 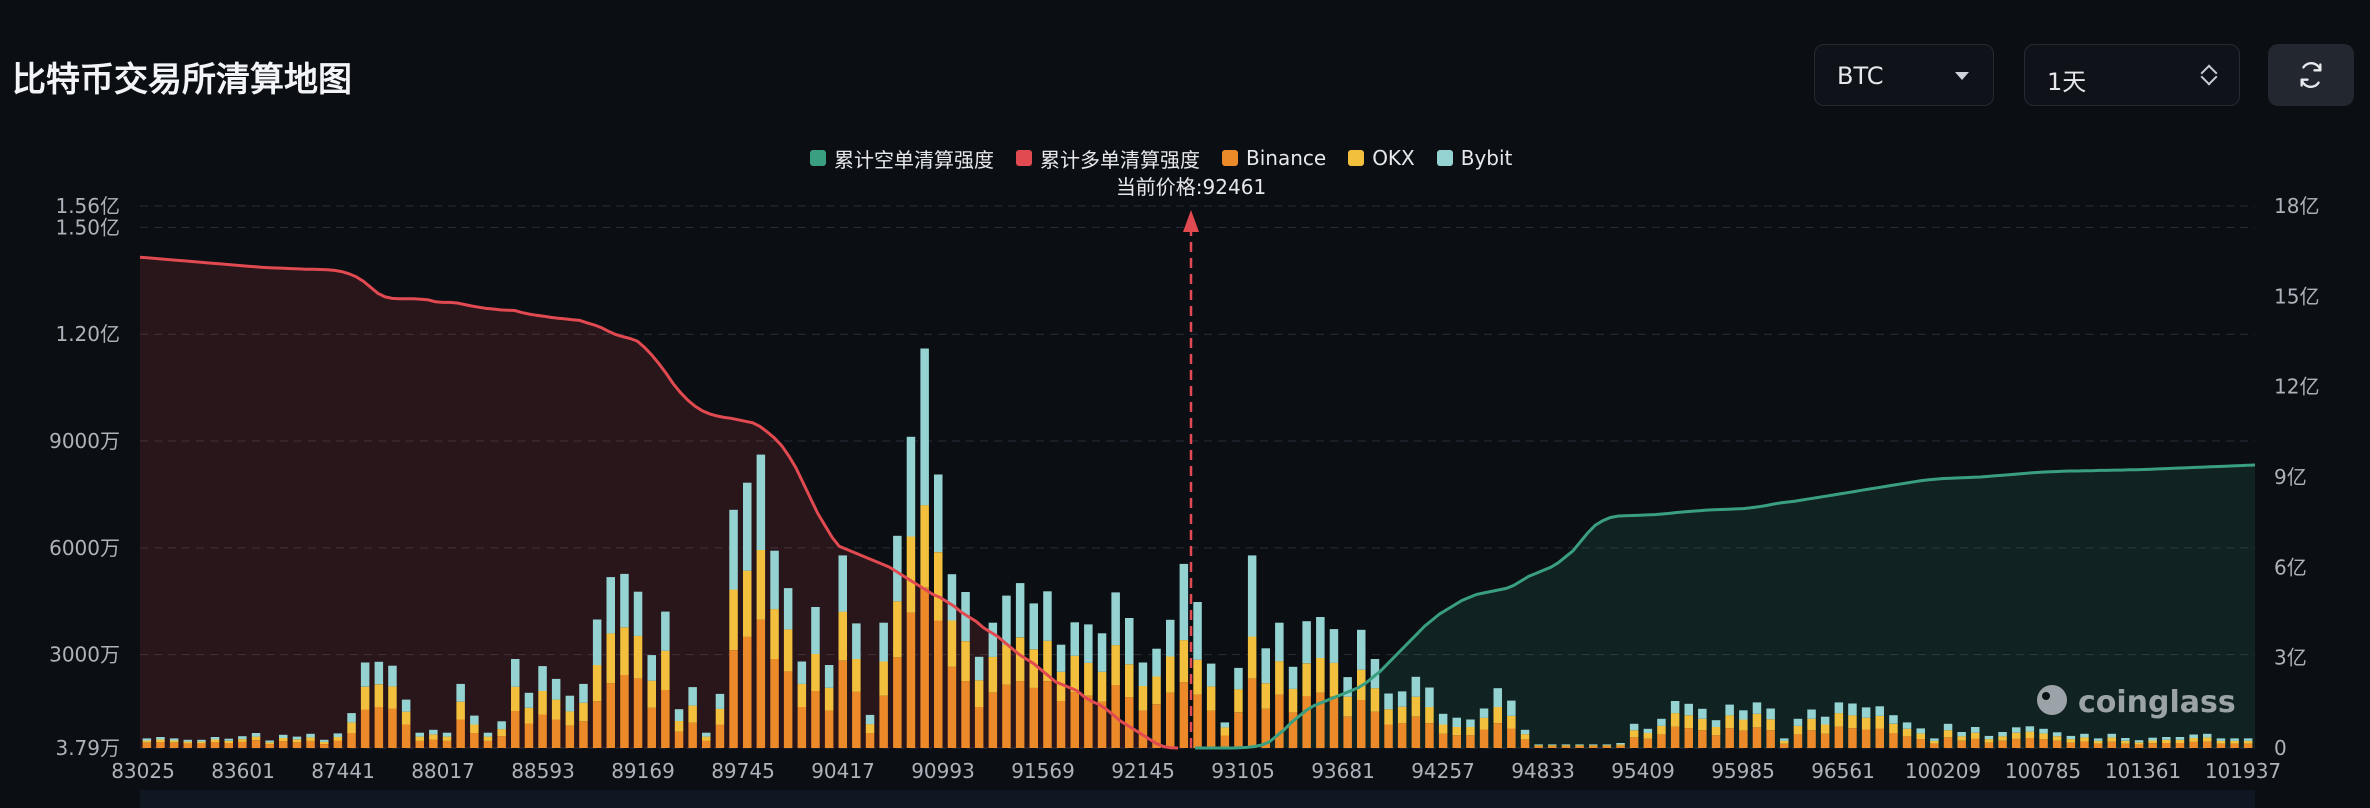 I want to click on coin-select: BTC, so click(x=1904, y=75).